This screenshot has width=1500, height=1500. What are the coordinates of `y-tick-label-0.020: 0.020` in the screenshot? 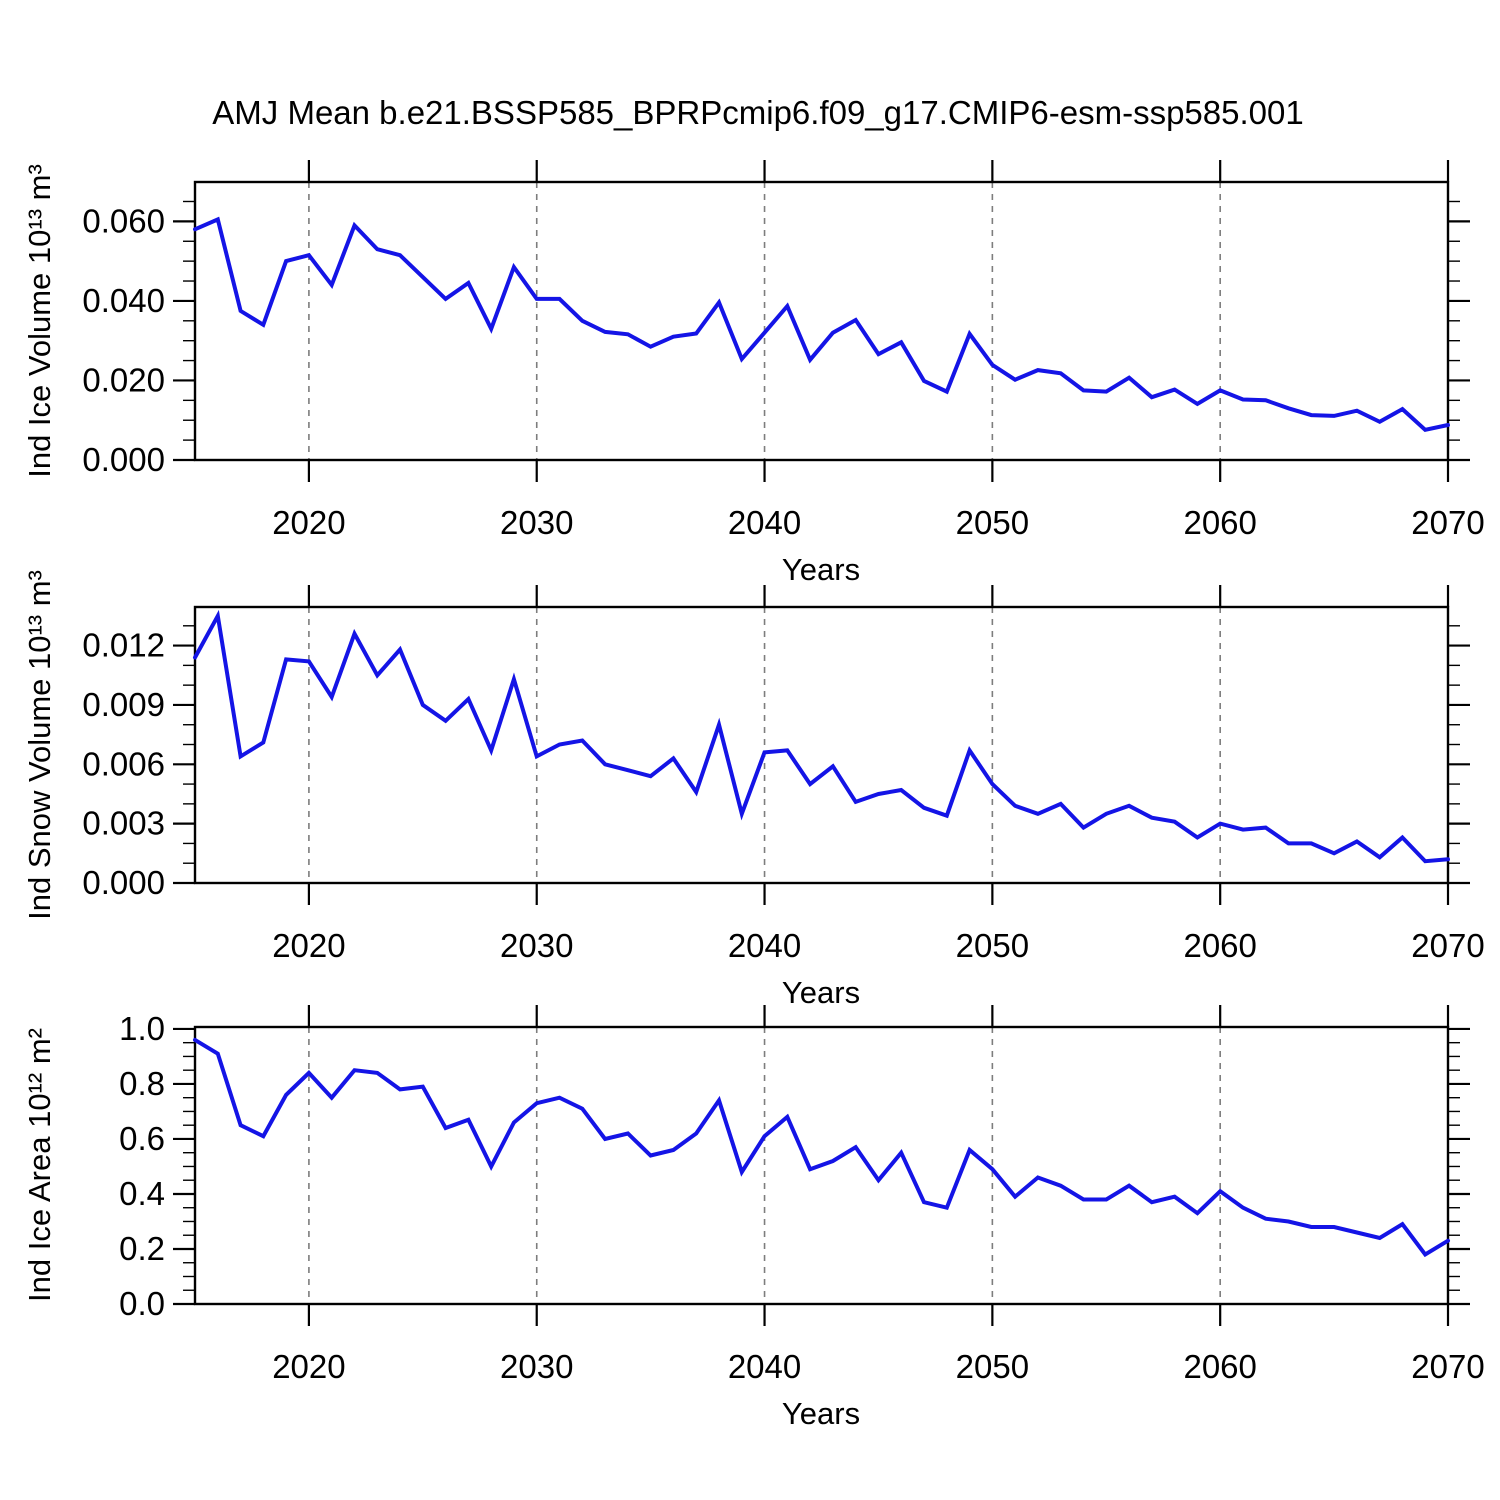 It's located at (123, 379).